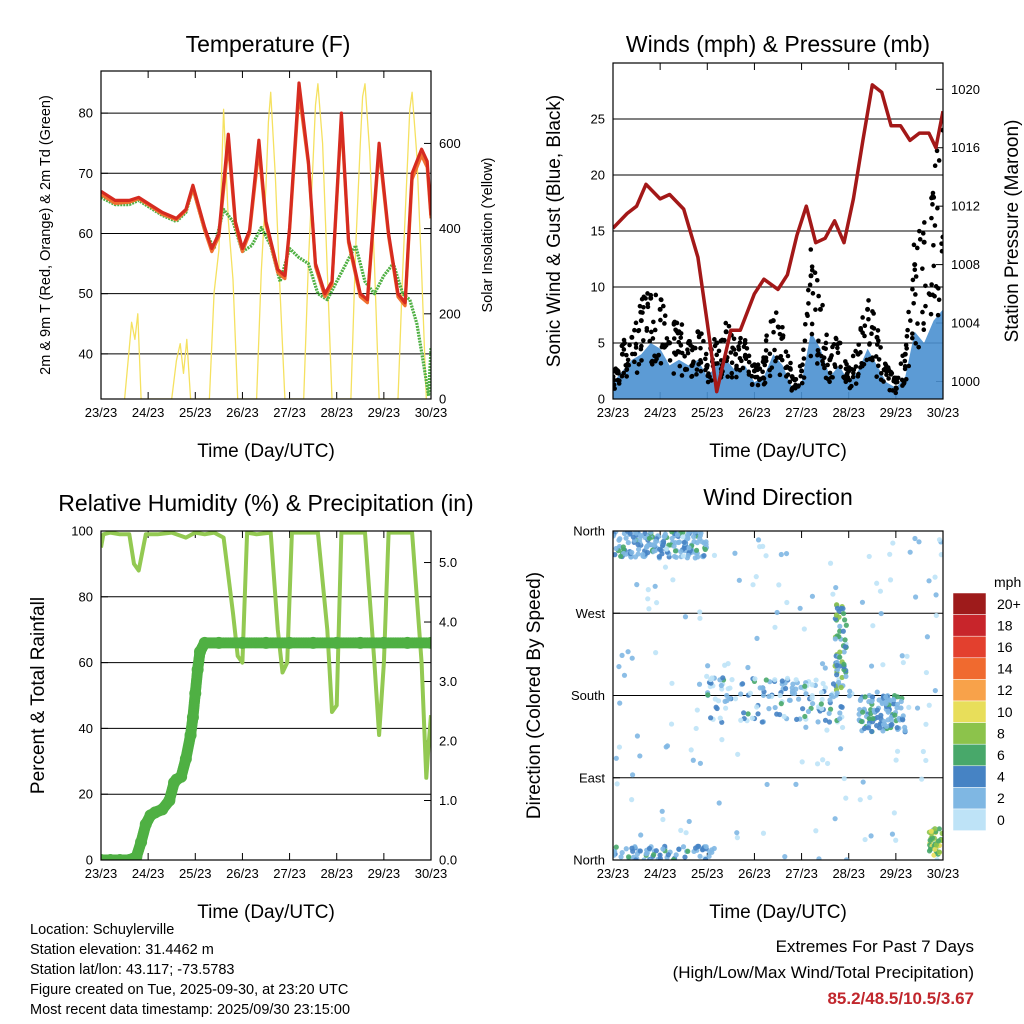 The height and width of the screenshot is (1024, 1024). I want to click on direction-ylabel-left: Direction (Colored By Speed), so click(534, 695).